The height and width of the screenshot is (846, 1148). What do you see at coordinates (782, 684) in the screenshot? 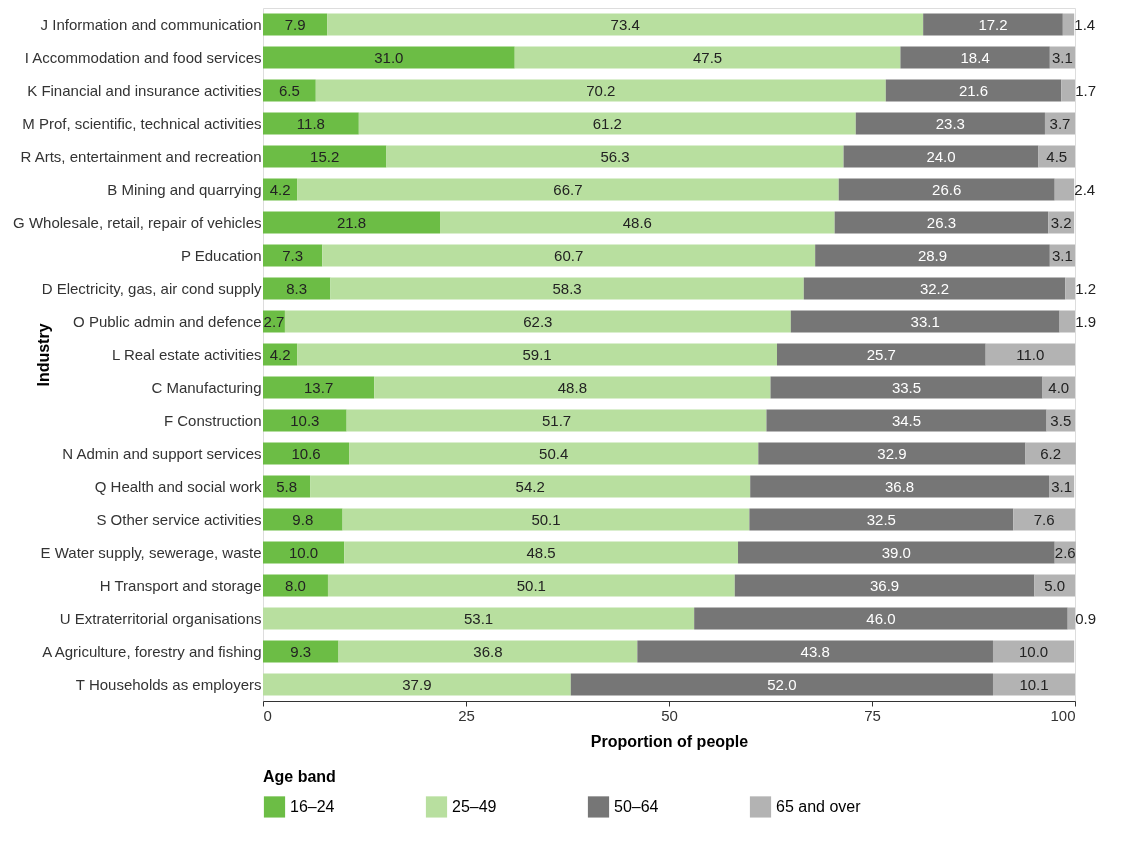
I see `data-label: 52.0` at bounding box center [782, 684].